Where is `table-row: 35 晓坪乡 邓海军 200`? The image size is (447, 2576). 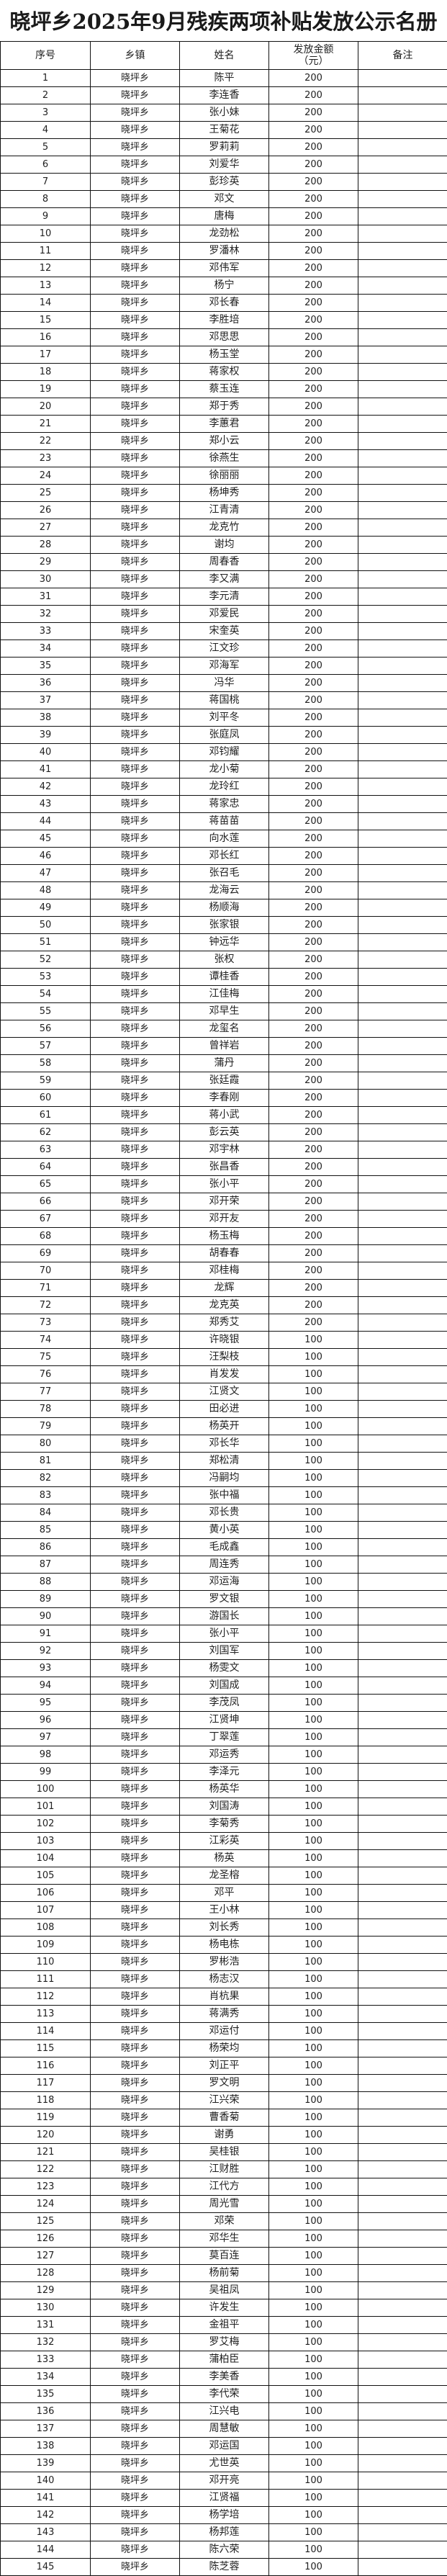 table-row: 35 晓坪乡 邓海军 200 is located at coordinates (223, 666).